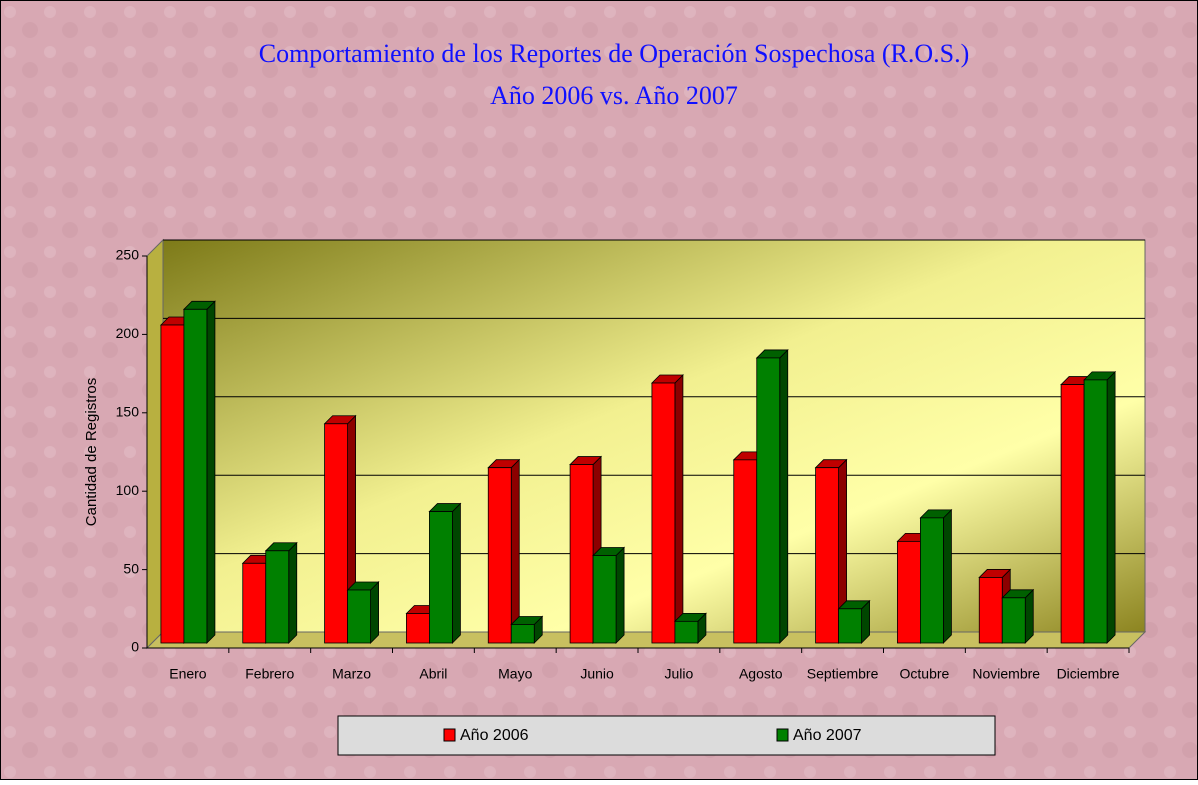 Image resolution: width=1198 pixels, height=785 pixels. I want to click on x-tick-label: Julio, so click(679, 674).